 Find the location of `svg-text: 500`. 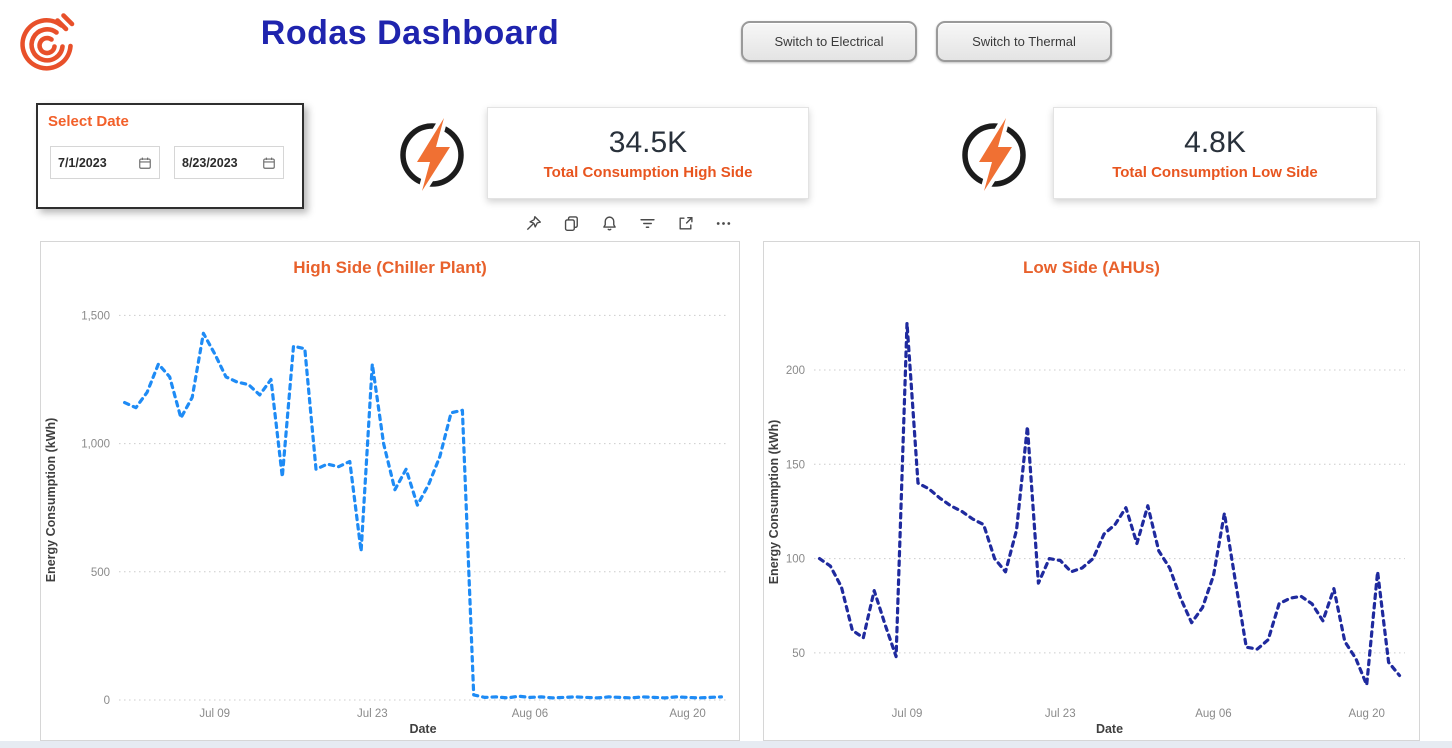

svg-text: 500 is located at coordinates (100, 573).